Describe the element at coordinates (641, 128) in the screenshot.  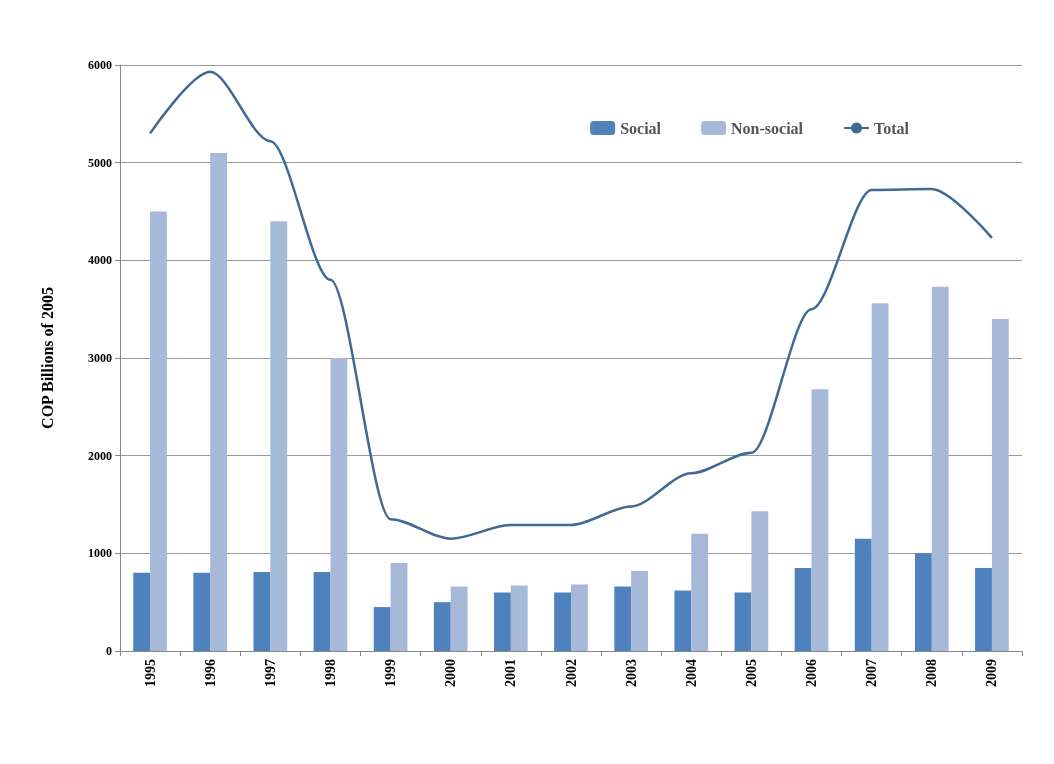
I see `legend-label: Social` at that location.